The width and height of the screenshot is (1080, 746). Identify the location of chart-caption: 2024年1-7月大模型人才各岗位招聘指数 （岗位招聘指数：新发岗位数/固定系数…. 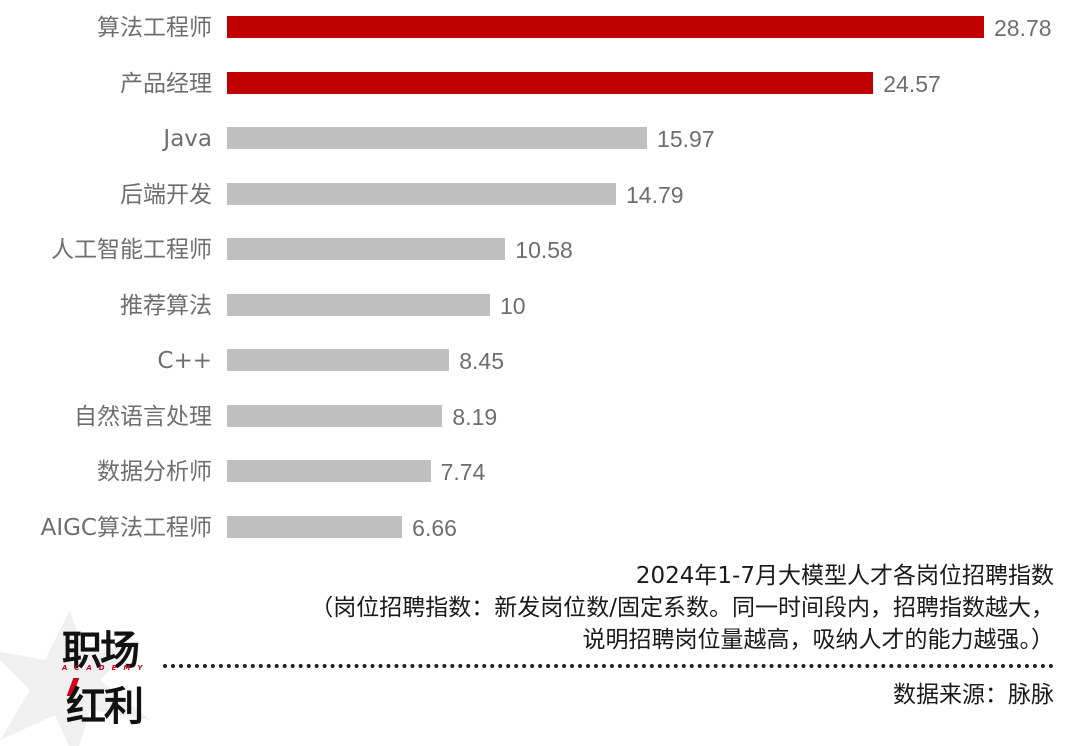
(682, 608).